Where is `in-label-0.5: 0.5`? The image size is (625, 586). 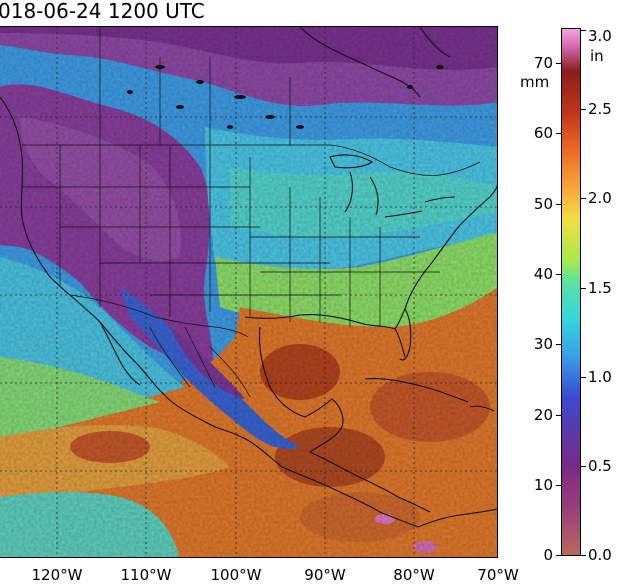 in-label-0.5: 0.5 is located at coordinates (600, 466).